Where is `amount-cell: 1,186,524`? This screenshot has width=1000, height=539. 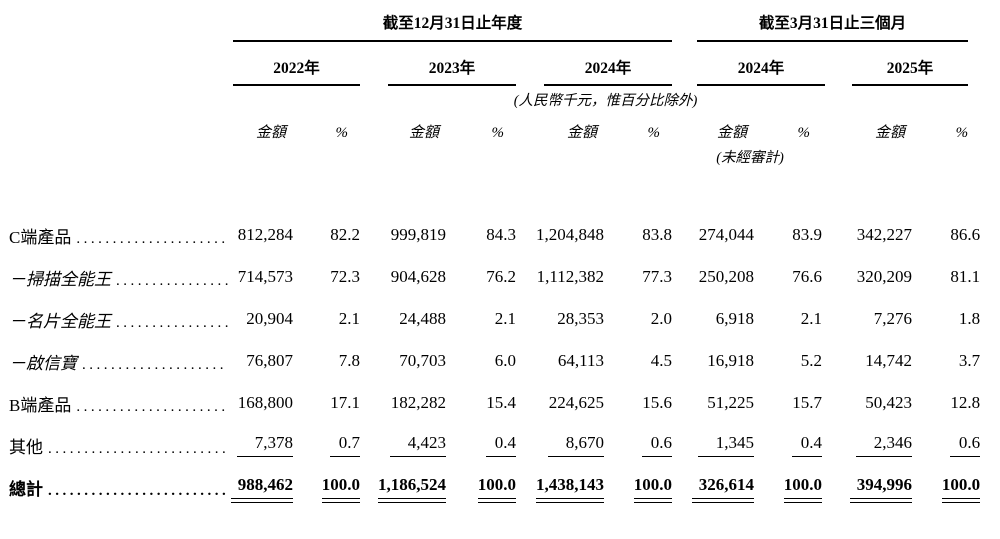 amount-cell: 1,186,524 is located at coordinates (412, 489).